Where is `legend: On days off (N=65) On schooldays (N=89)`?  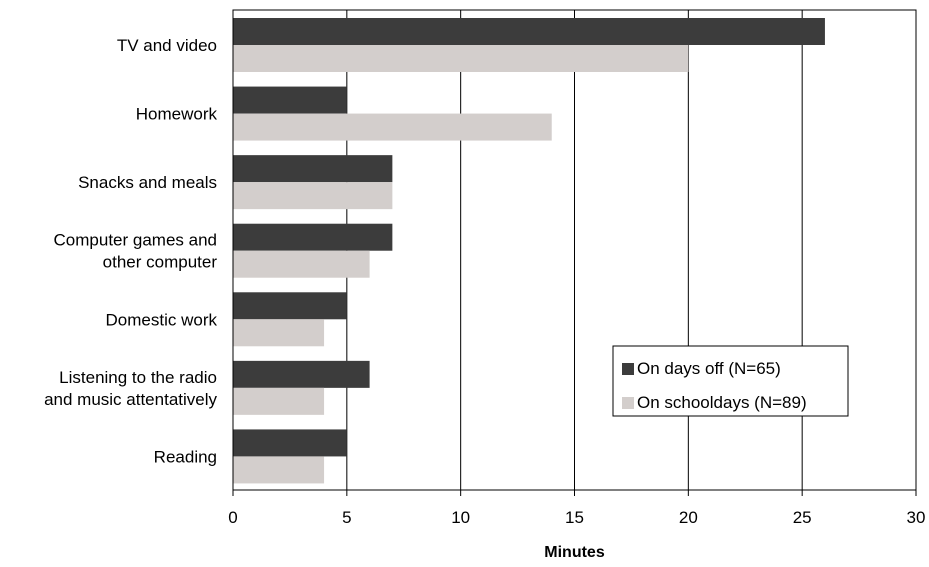
legend: On days off (N=65) On schooldays (N=89) is located at coordinates (730, 381).